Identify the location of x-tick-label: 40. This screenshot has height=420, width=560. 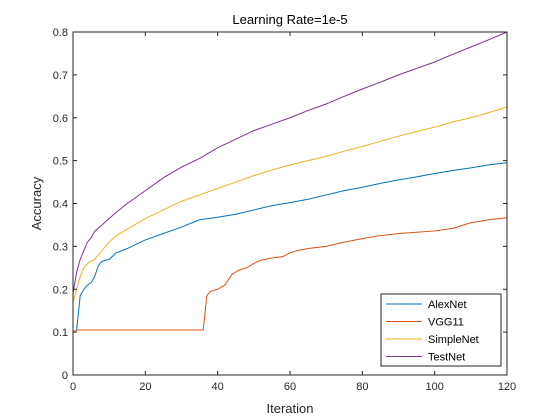
(218, 387).